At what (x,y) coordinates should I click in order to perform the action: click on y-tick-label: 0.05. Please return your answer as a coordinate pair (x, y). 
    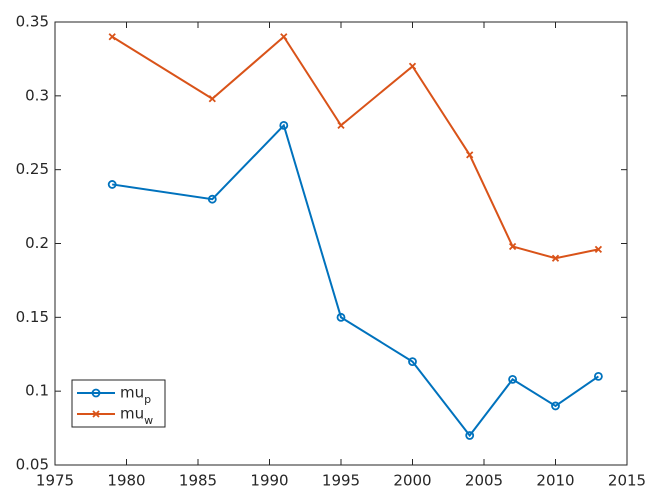
    Looking at the image, I should click on (32, 465).